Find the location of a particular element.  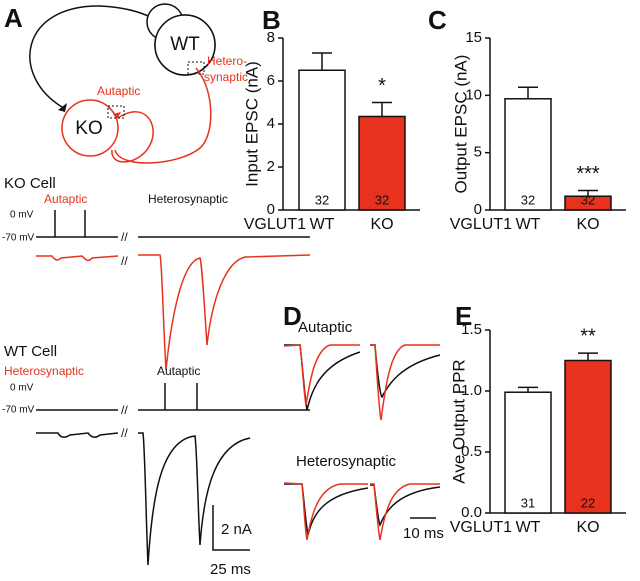

circuit-diagram is located at coordinates (122, 83).